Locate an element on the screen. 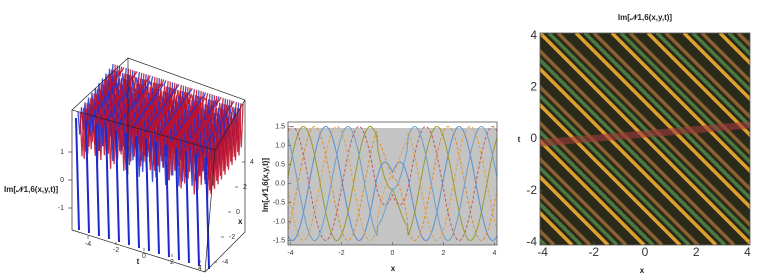  t-tick-label: 0 is located at coordinates (144, 256).